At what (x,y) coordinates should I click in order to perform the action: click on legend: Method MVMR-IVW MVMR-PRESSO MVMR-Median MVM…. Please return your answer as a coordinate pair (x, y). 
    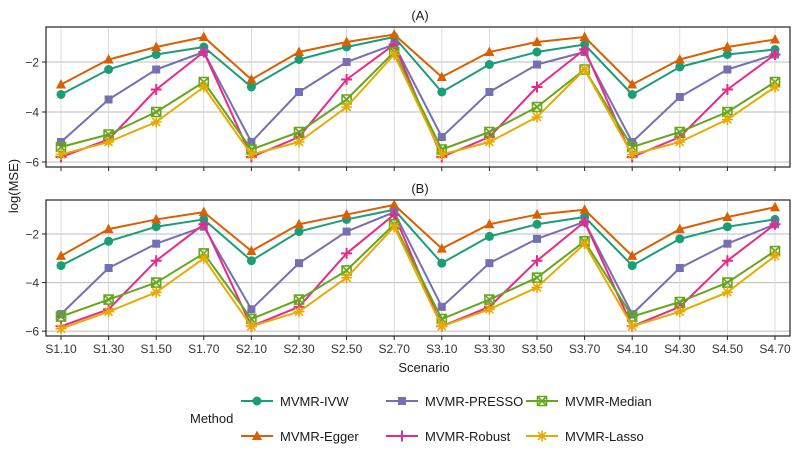
    Looking at the image, I should click on (420, 419).